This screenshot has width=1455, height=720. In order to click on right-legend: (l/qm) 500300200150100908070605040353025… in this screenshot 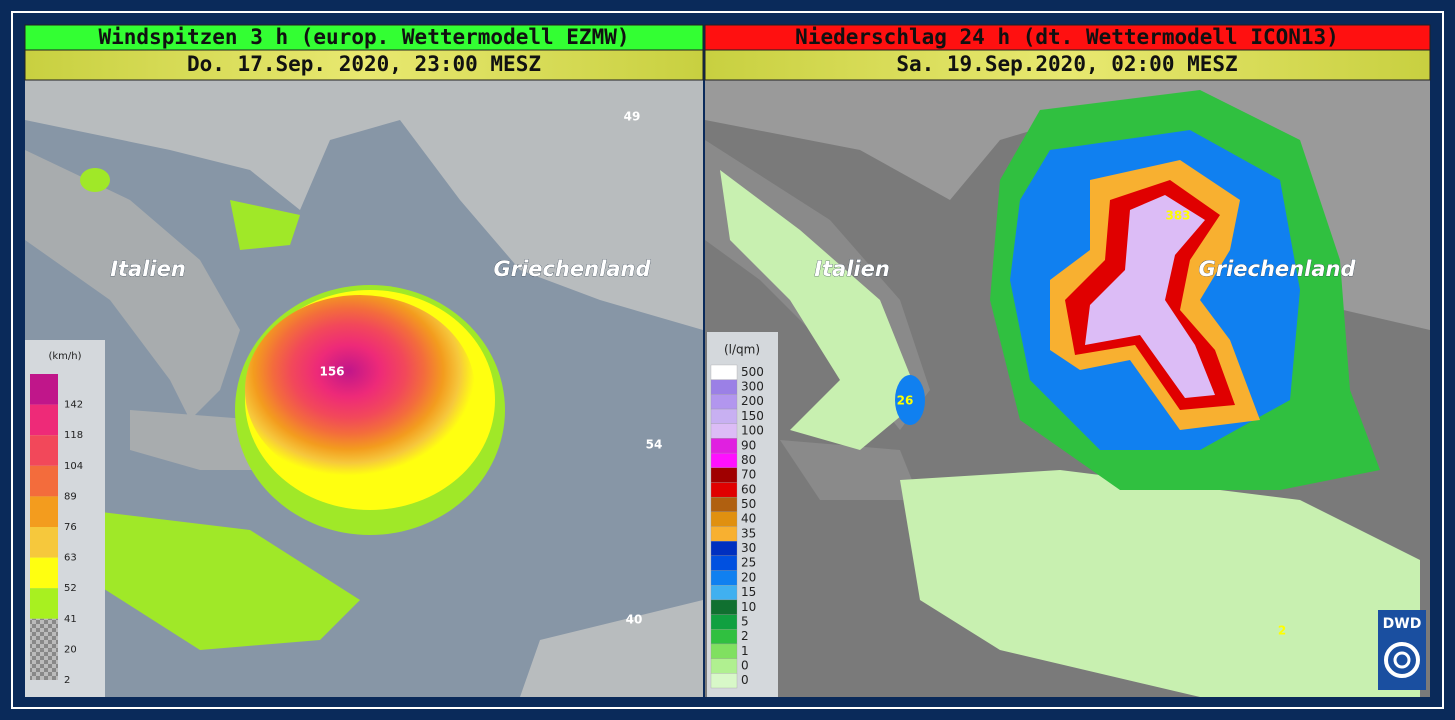, I will do `click(742, 514)`.